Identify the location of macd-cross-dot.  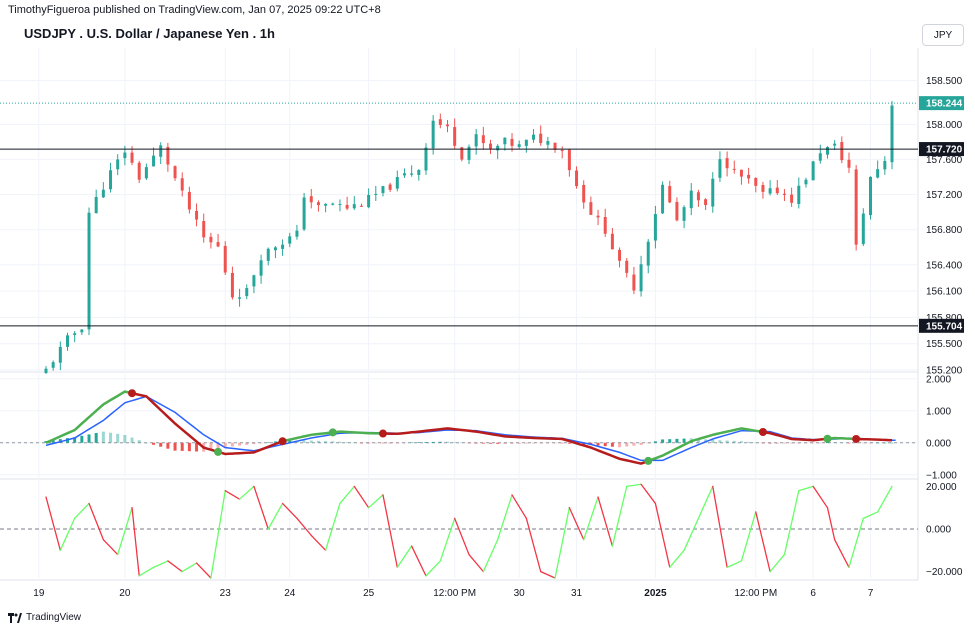
(282, 441).